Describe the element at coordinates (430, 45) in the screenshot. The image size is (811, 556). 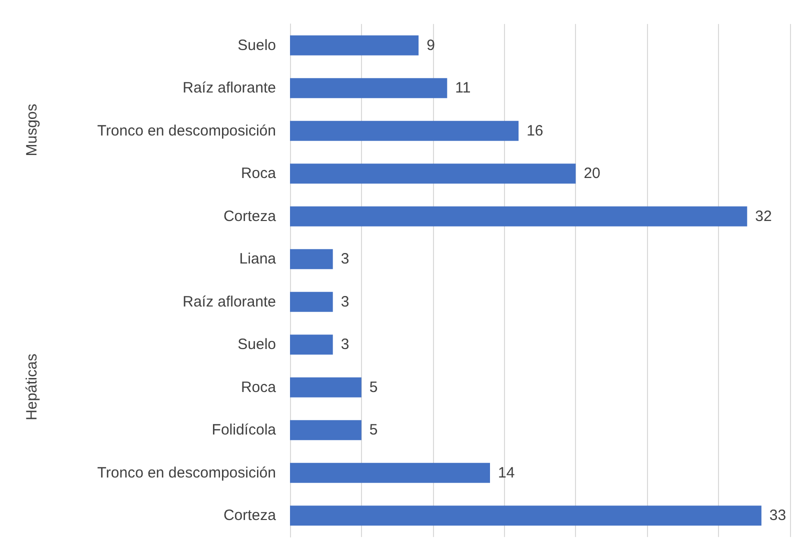
I see `data-label: 9` at that location.